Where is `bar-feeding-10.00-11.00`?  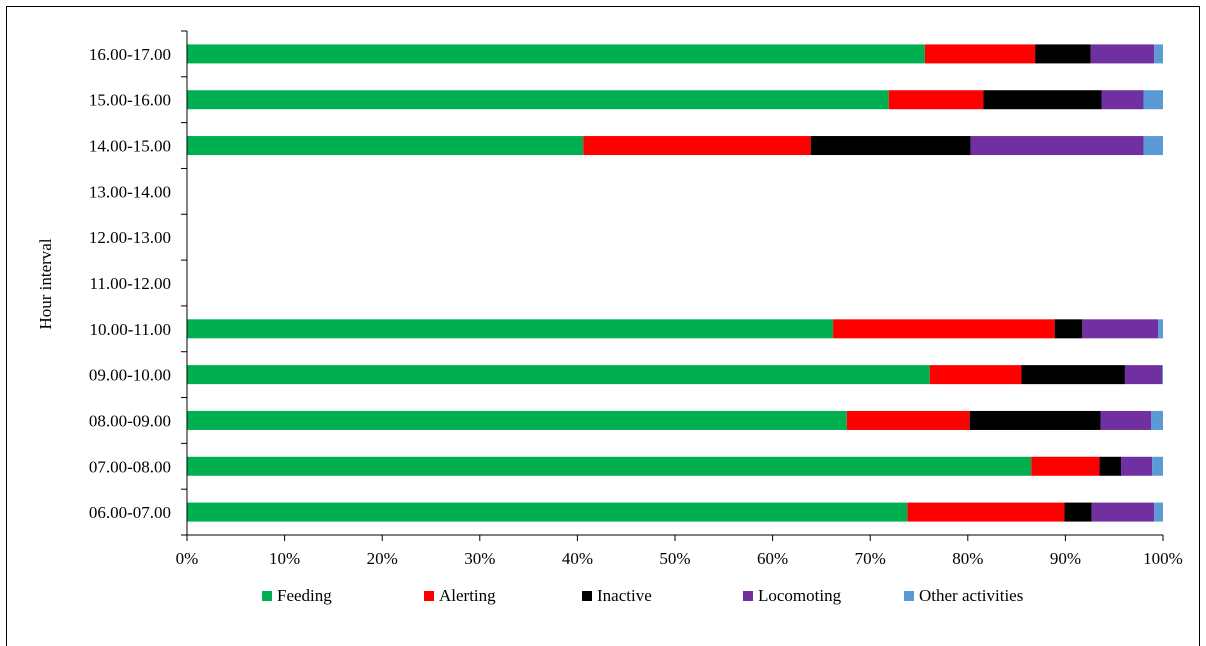
bar-feeding-10.00-11.00 is located at coordinates (510, 329).